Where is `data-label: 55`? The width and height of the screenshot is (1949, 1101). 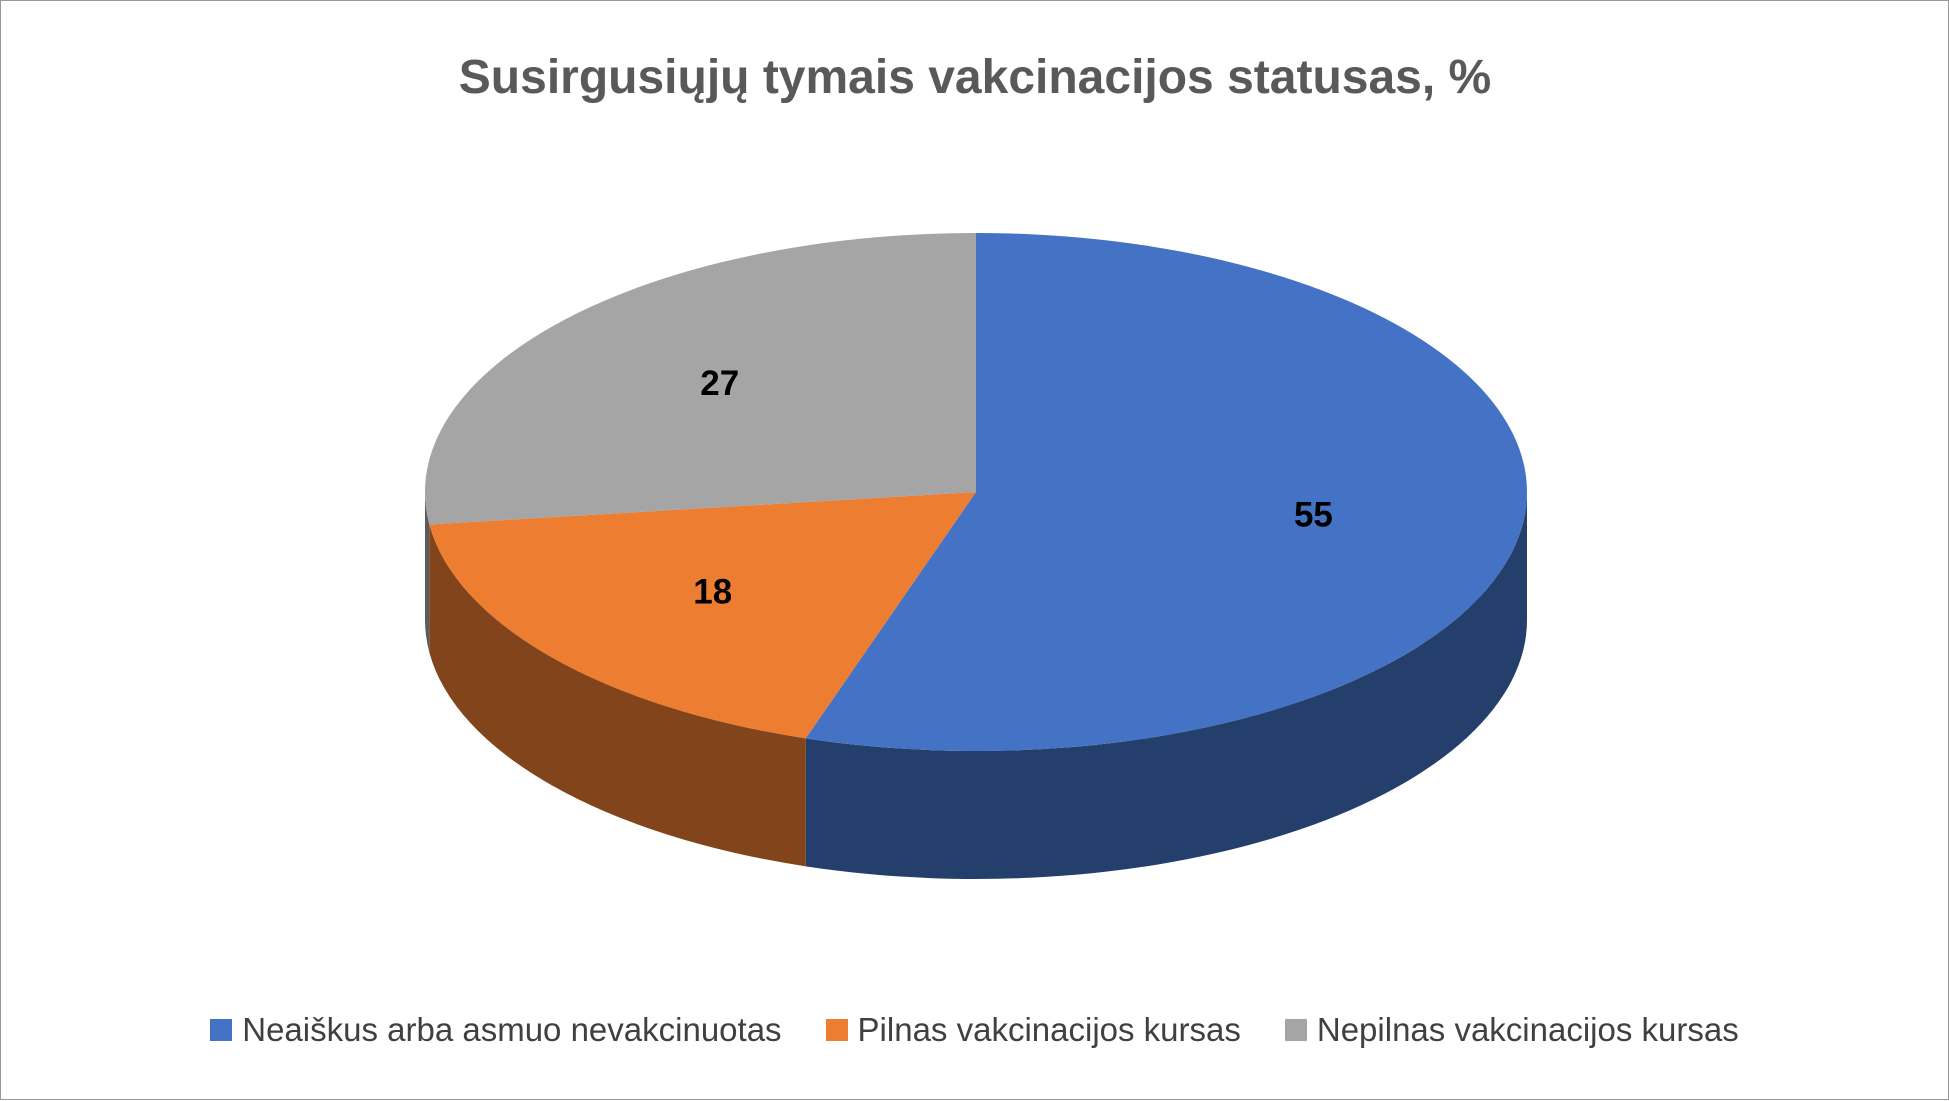 data-label: 55 is located at coordinates (1313, 514).